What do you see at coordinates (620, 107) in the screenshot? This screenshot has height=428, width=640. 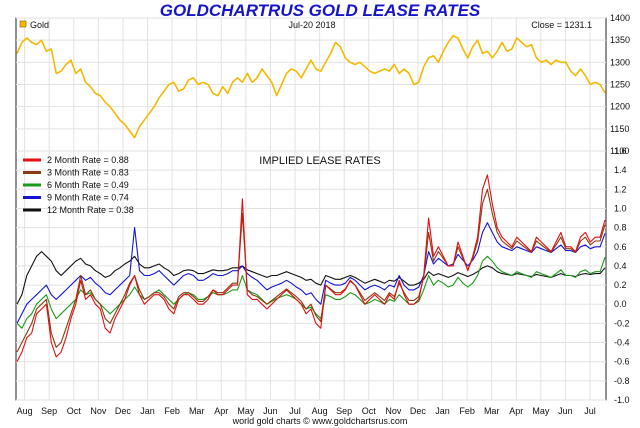 I see `gold-y-tick-label: 1200` at bounding box center [620, 107].